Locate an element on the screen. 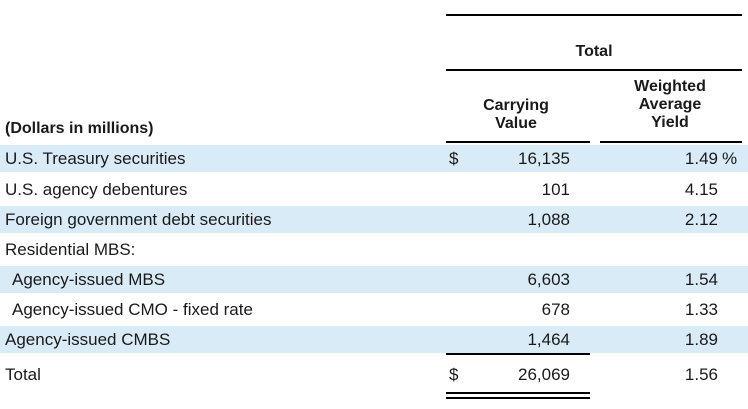 The height and width of the screenshot is (409, 748). total-double-rule-bottom is located at coordinates (518, 398).